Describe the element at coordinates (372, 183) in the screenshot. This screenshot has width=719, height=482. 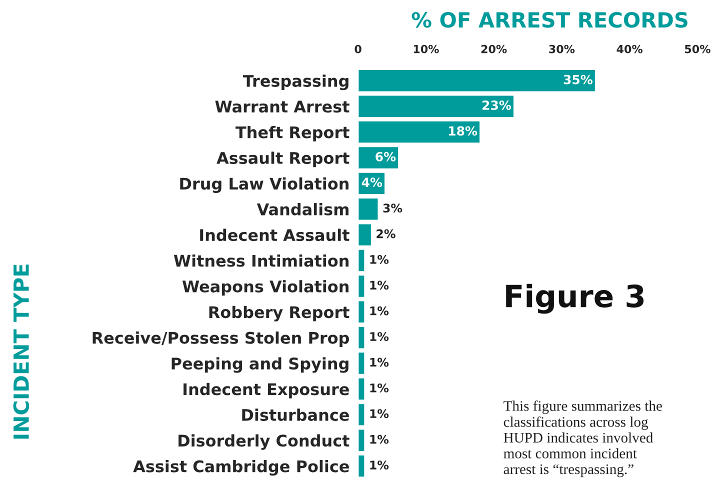
I see `data-label: 4%` at that location.